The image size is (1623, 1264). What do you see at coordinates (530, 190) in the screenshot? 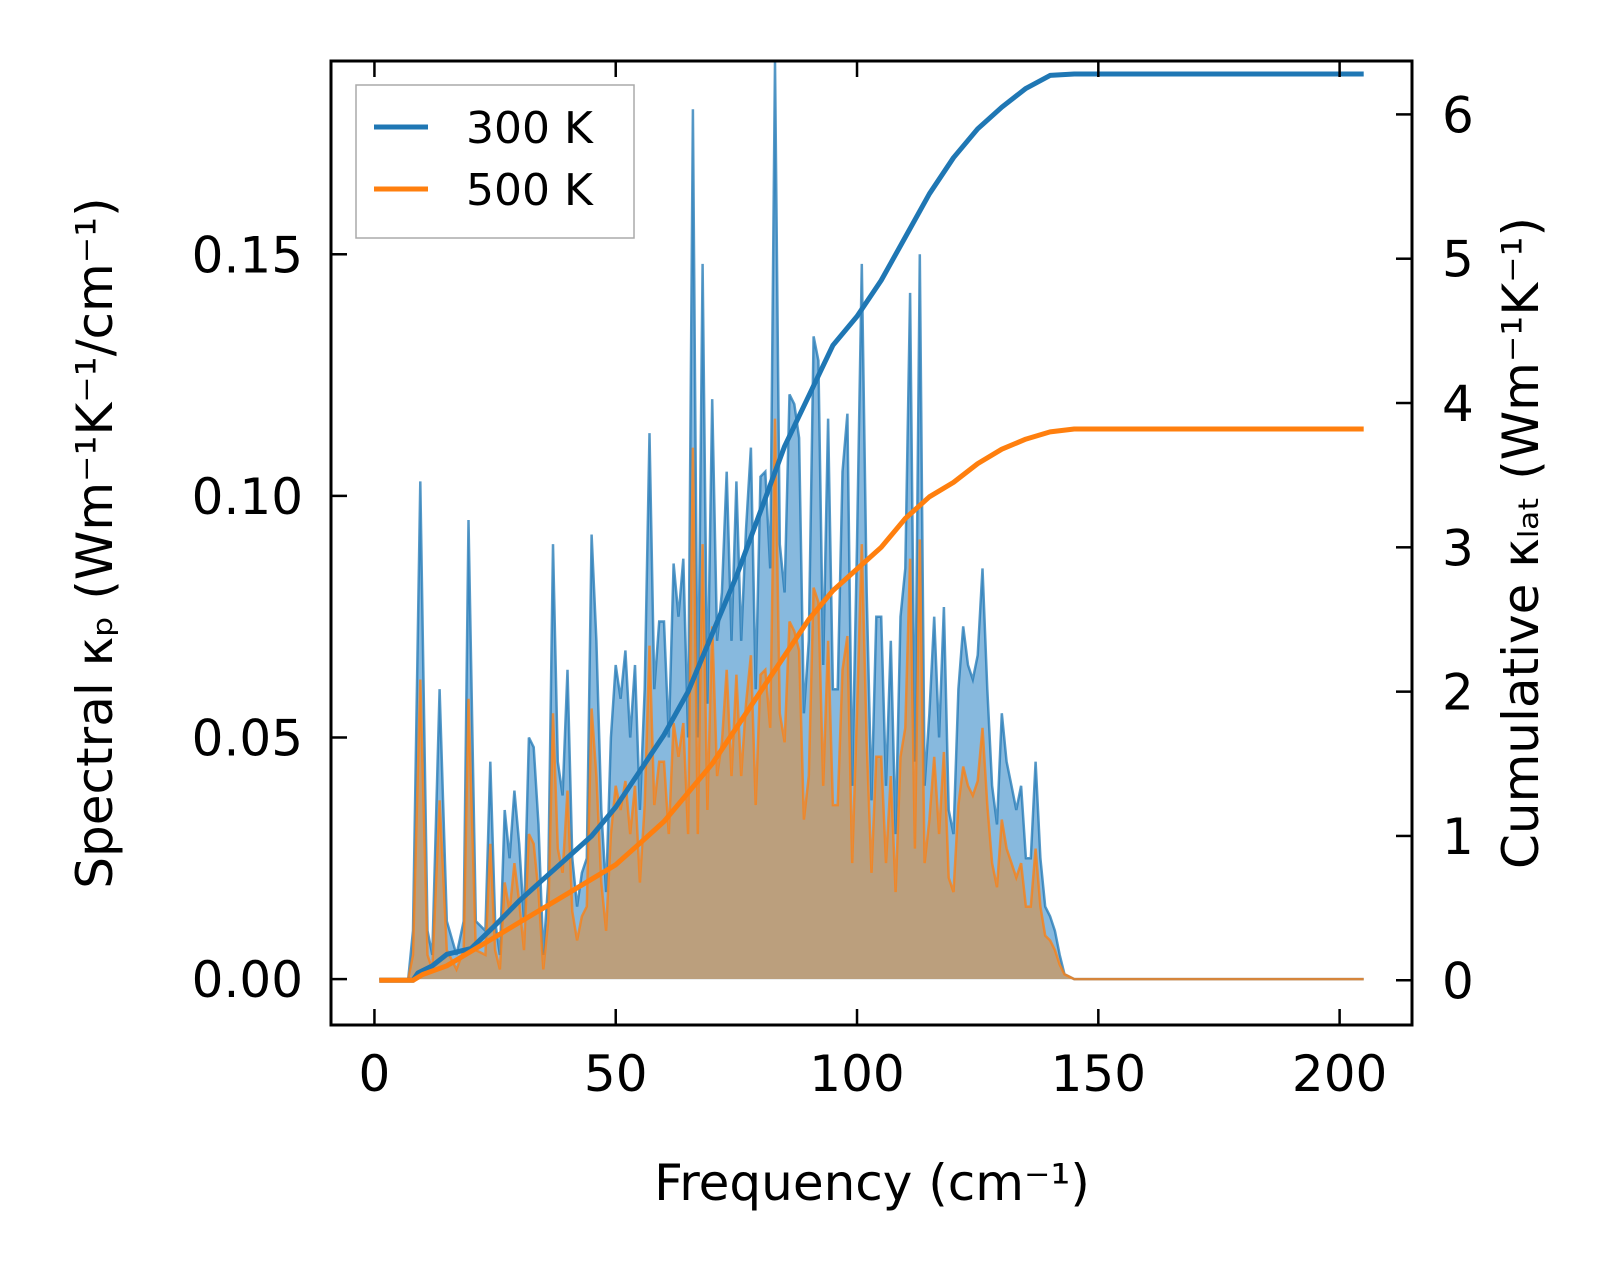
I see `legend-label-500k: 500 K` at bounding box center [530, 190].